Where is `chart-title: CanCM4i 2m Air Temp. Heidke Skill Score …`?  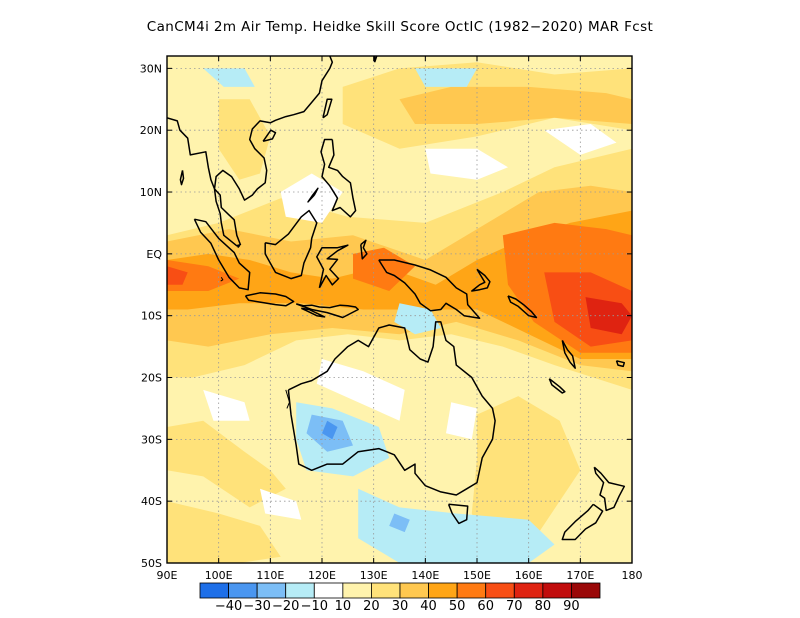
chart-title: CanCM4i 2m Air Temp. Heidke Skill Score … is located at coordinates (400, 27).